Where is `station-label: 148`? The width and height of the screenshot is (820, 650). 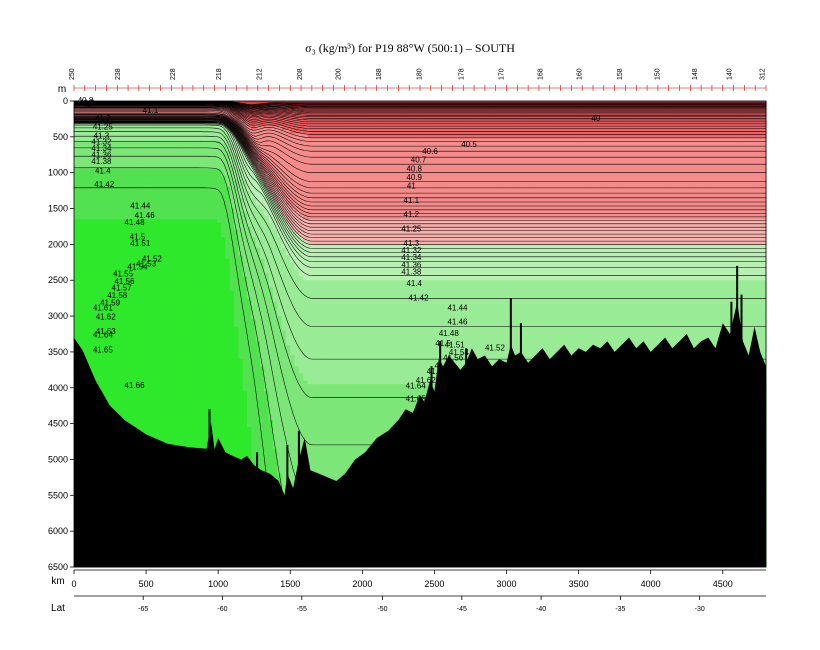
station-label: 148 is located at coordinates (695, 74).